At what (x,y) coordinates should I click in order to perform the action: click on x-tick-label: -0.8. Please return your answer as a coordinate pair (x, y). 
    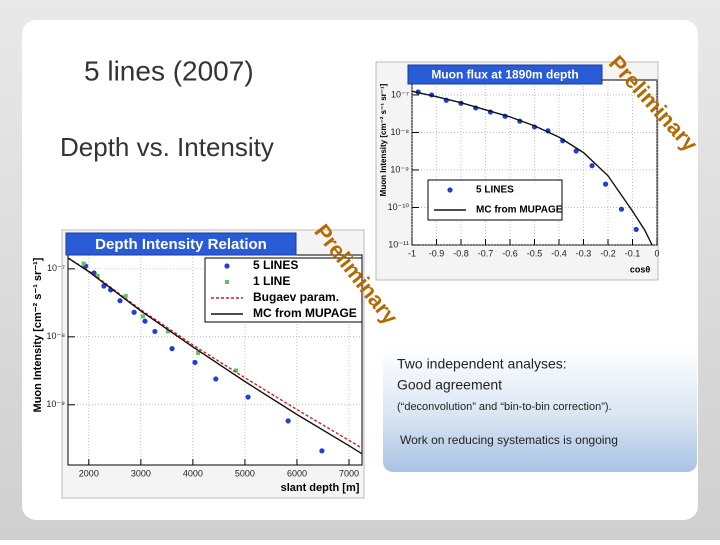
    Looking at the image, I should click on (461, 253).